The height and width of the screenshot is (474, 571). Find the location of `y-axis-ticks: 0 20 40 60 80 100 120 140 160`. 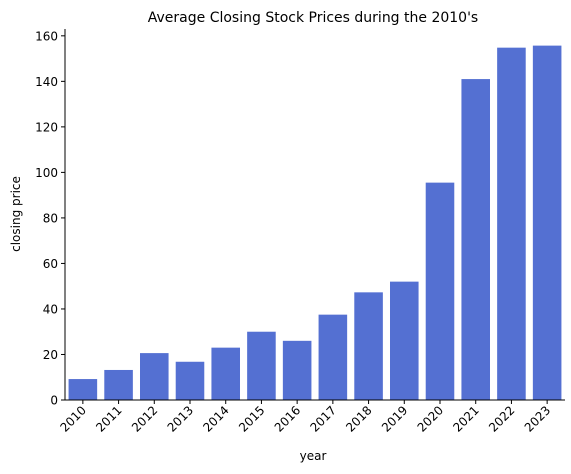

y-axis-ticks: 0 20 40 60 80 100 120 140 160 is located at coordinates (50, 218).